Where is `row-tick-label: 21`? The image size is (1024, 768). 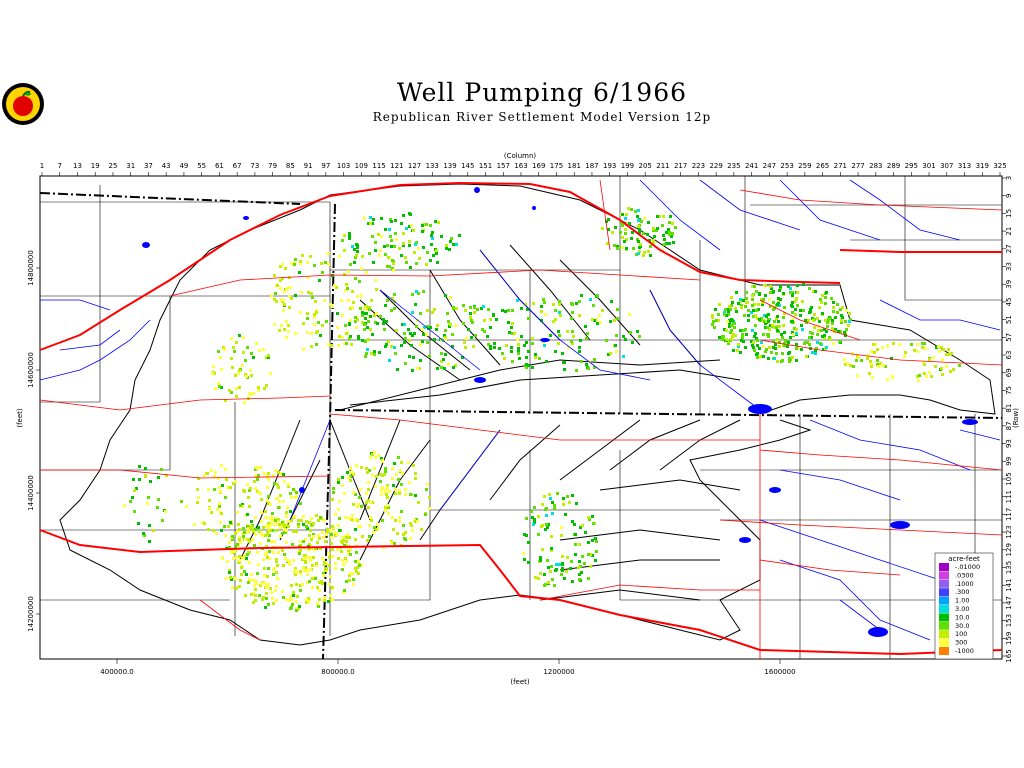 row-tick-label: 21 is located at coordinates (1009, 231).